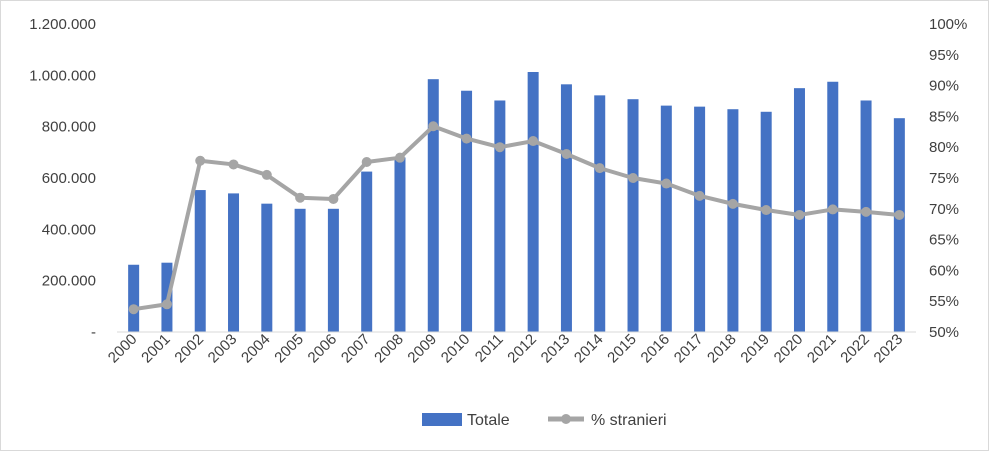 The width and height of the screenshot is (989, 455). I want to click on left-tick-label: 1.200.000, so click(62, 24).